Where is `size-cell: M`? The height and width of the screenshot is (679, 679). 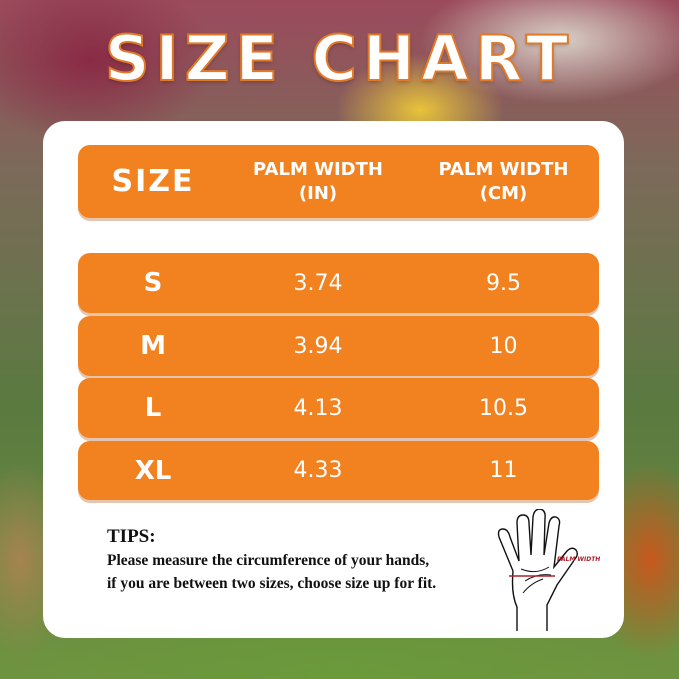 size-cell: M is located at coordinates (153, 346).